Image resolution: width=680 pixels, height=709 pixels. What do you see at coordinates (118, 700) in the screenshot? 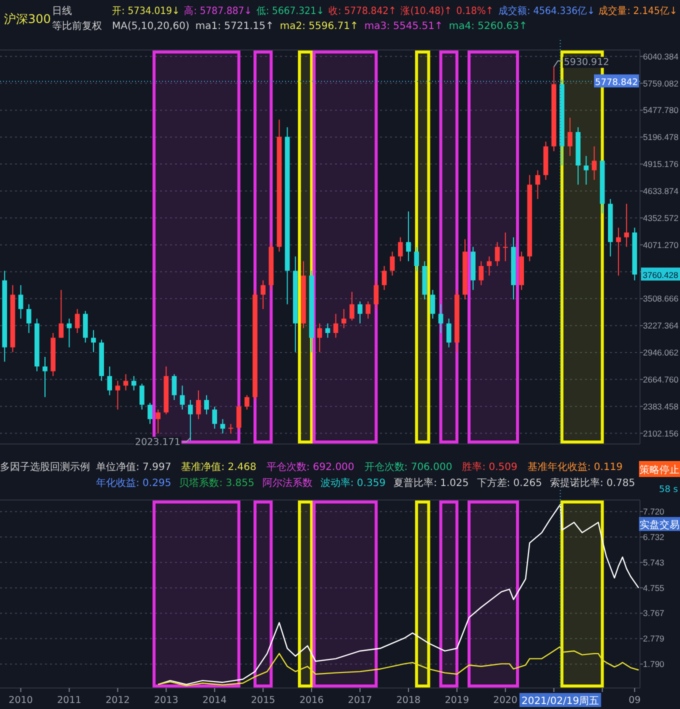
I see `x-tick-label: 2012` at bounding box center [118, 700].